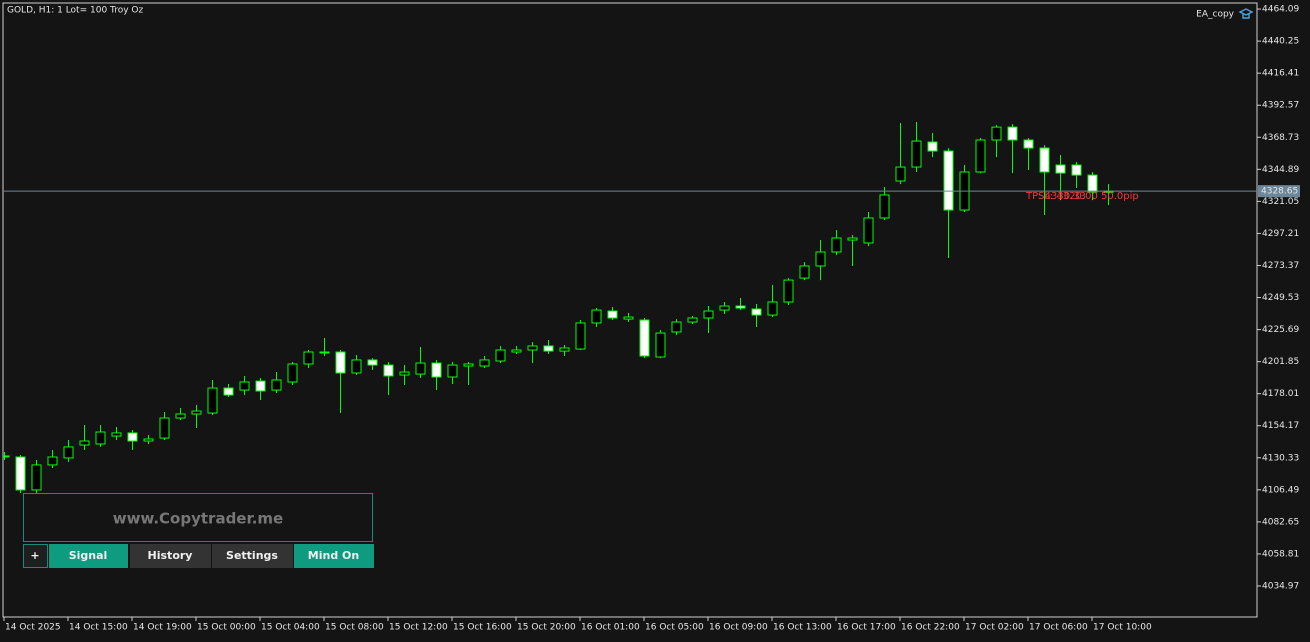 The image size is (1310, 642). I want to click on x-tick-label: 17 Oct 06:00, so click(1058, 628).